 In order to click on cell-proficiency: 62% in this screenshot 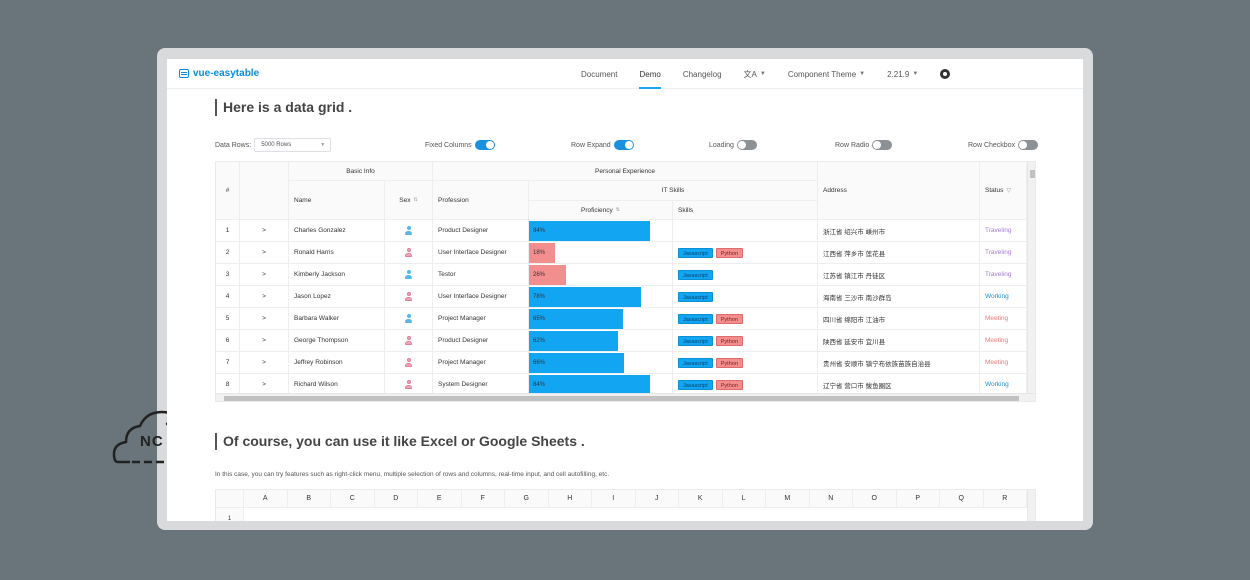, I will do `click(601, 341)`.